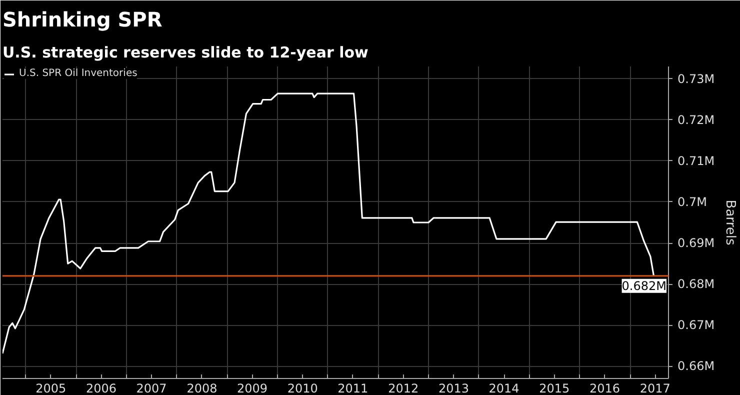 This screenshot has width=740, height=395. Describe the element at coordinates (696, 161) in the screenshot. I see `y-tick-label: 0.71M` at that location.